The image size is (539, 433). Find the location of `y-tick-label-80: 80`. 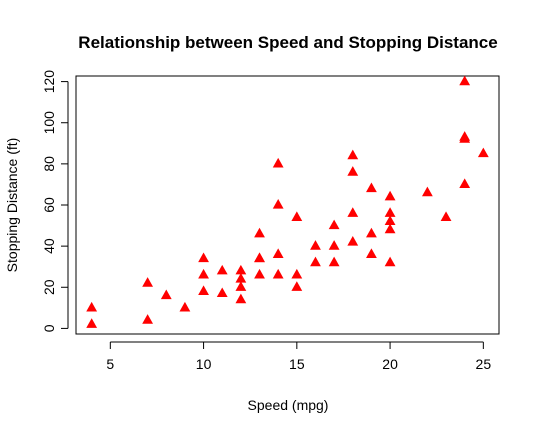

y-tick-label-80: 80 is located at coordinates (49, 164).